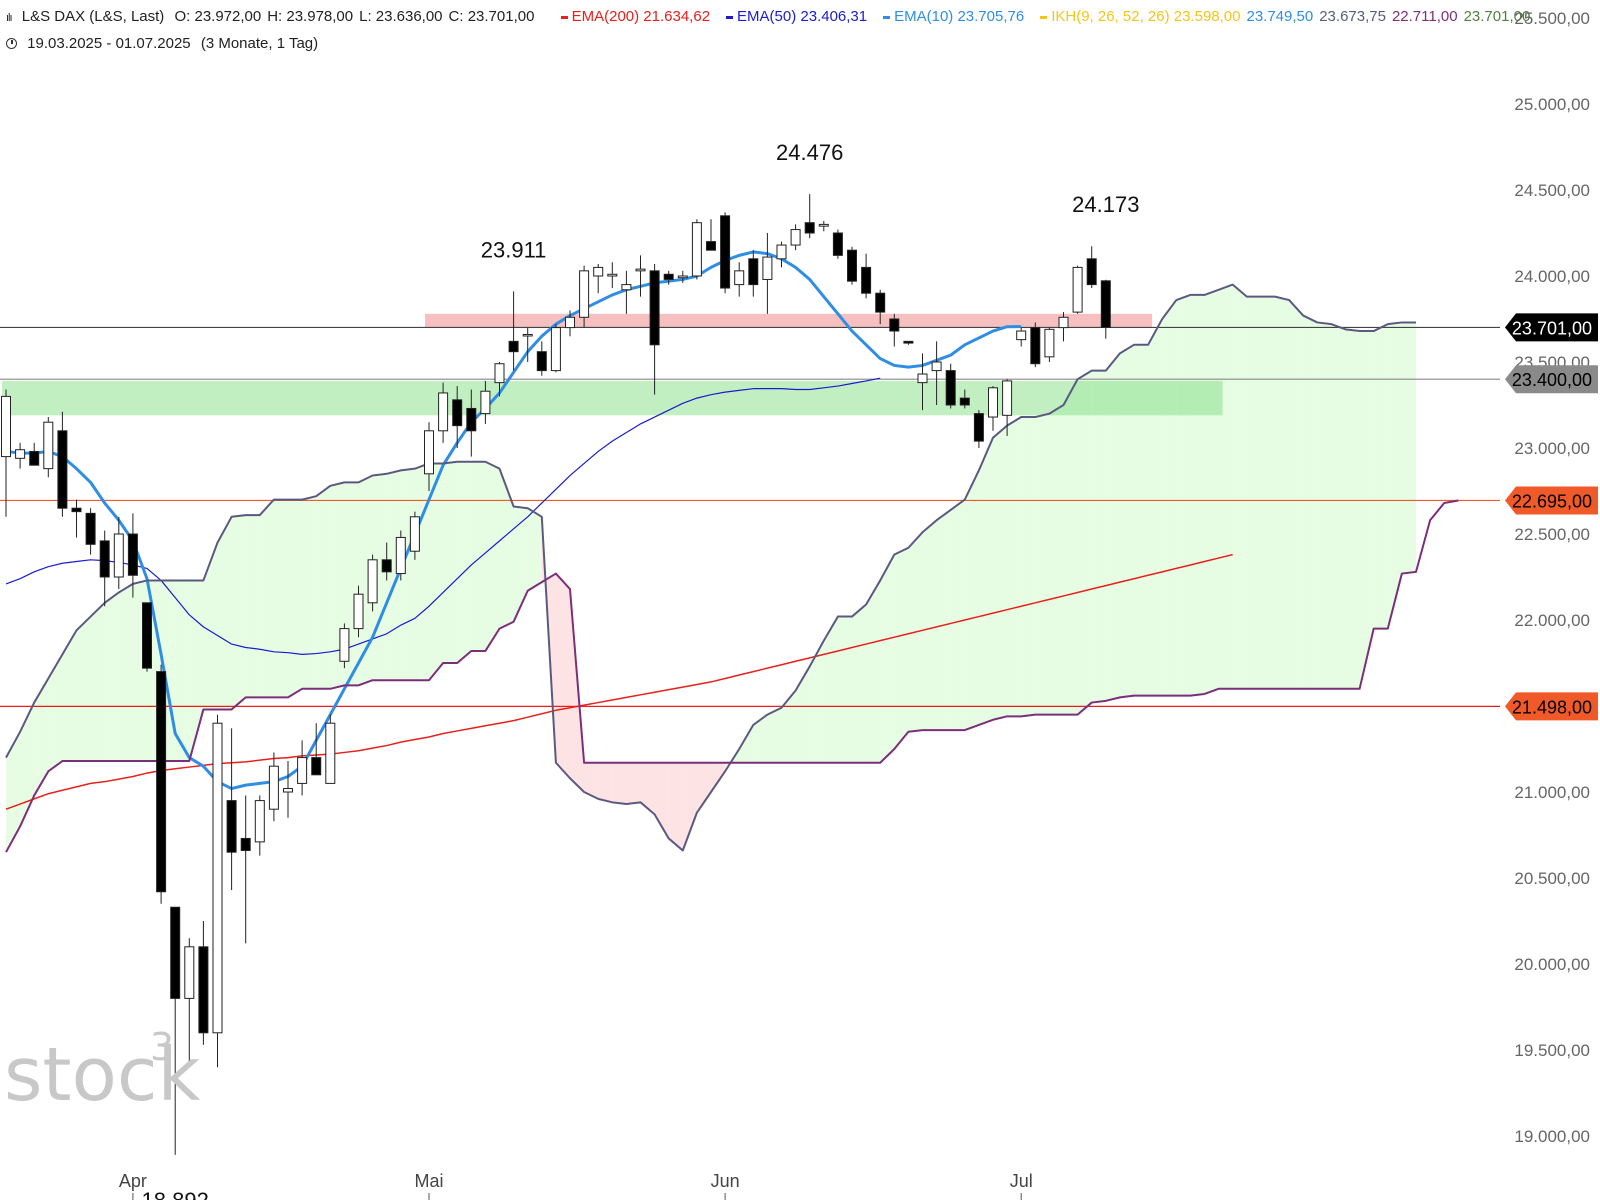 The image size is (1600, 1200). What do you see at coordinates (1105, 204) in the screenshot?
I see `price-annotation: 24.173` at bounding box center [1105, 204].